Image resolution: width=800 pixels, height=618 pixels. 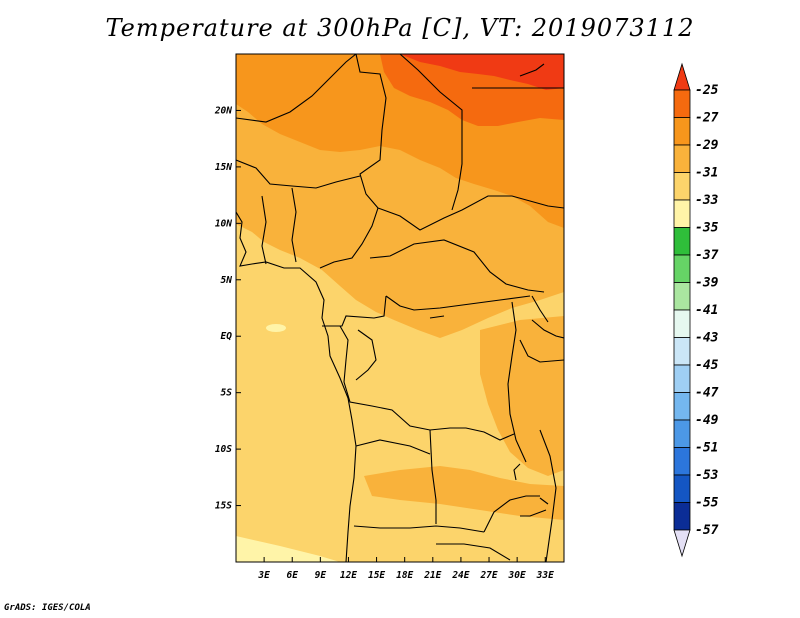 I want to click on x-tick-label: 33E, so click(x=545, y=575).